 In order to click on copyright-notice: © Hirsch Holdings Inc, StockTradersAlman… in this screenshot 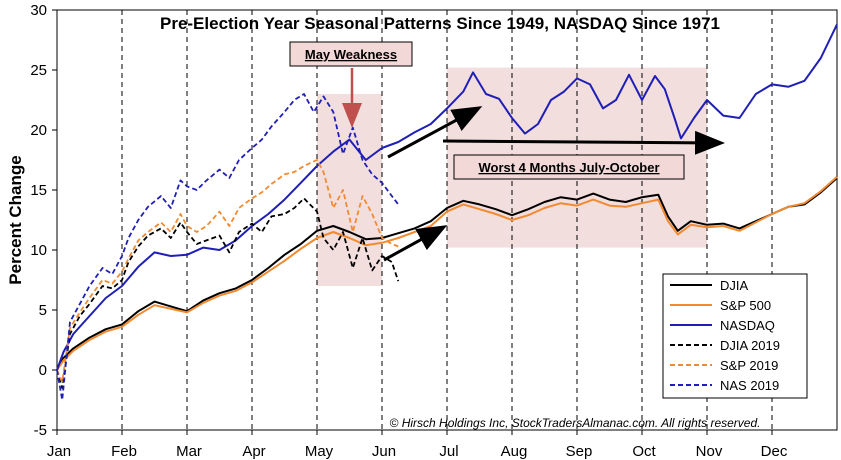, I will do `click(575, 423)`.